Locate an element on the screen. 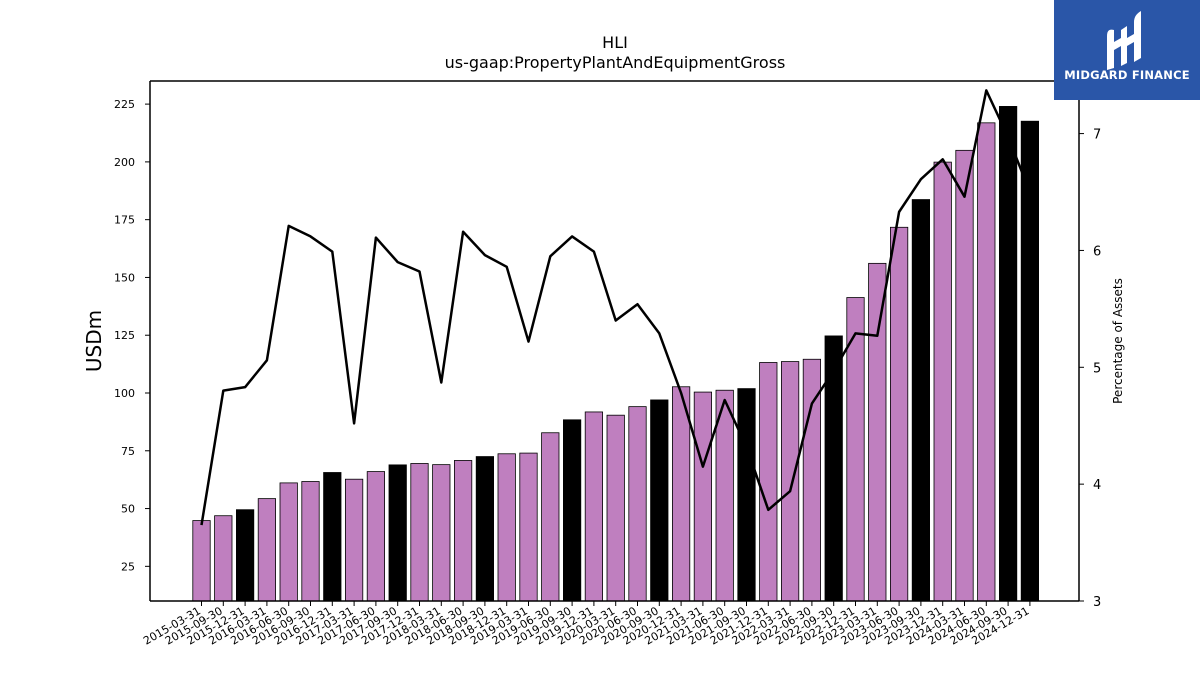 The height and width of the screenshot is (675, 1200). y-tick-label: 200 is located at coordinates (124, 162).